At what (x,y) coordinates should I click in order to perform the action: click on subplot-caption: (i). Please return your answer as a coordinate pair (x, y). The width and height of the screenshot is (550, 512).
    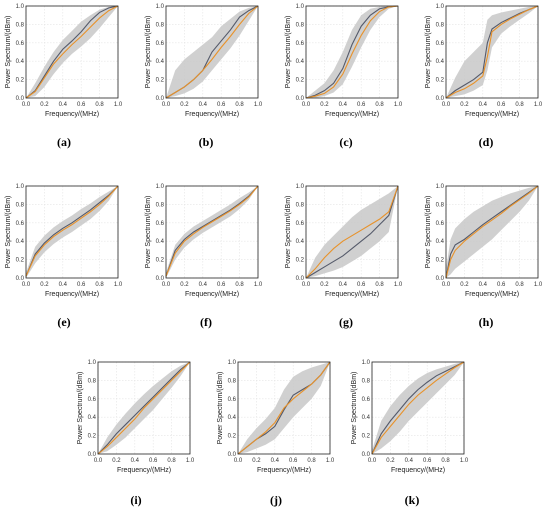
    Looking at the image, I should click on (135, 500).